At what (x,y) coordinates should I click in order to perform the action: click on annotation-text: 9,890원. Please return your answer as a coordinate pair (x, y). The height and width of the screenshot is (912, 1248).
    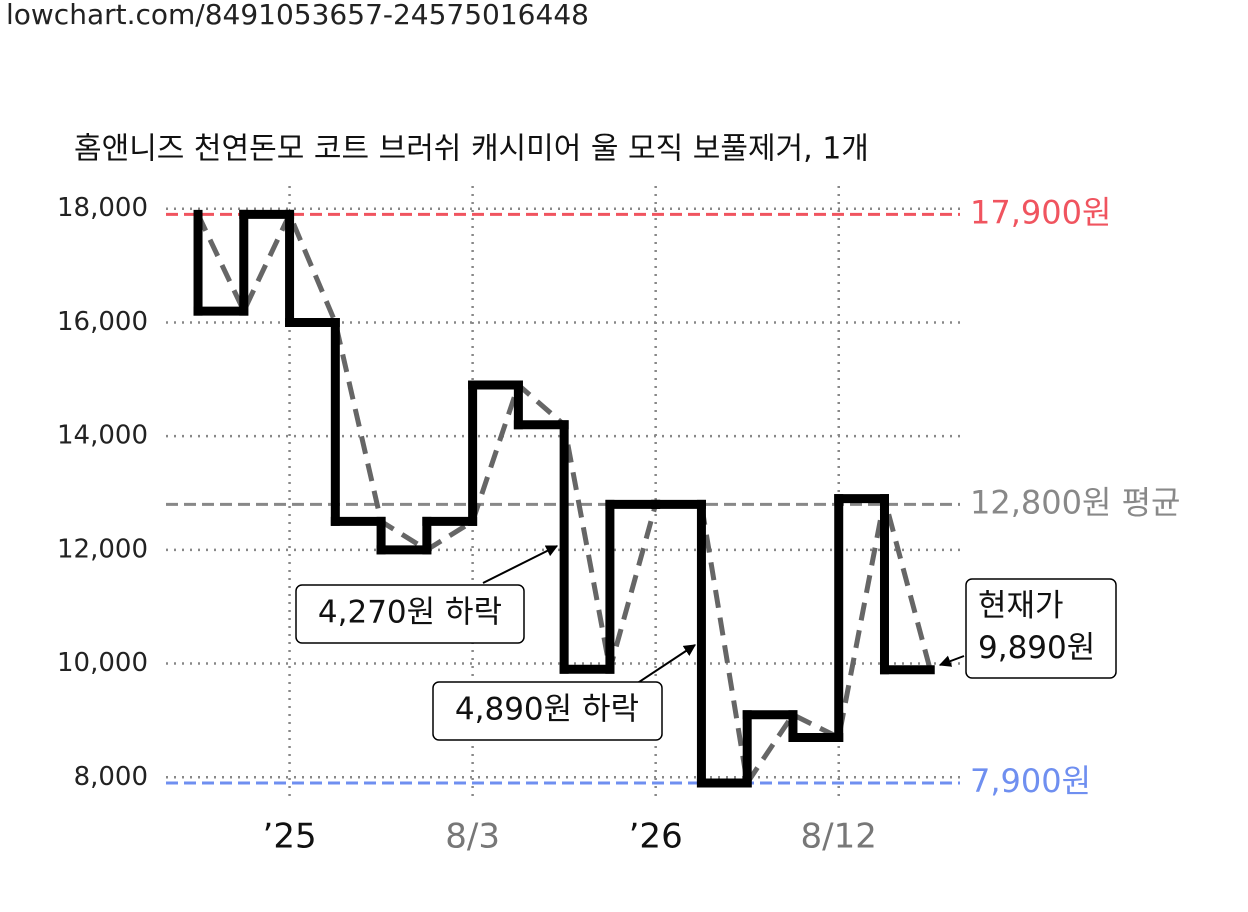
    Looking at the image, I should click on (1036, 648).